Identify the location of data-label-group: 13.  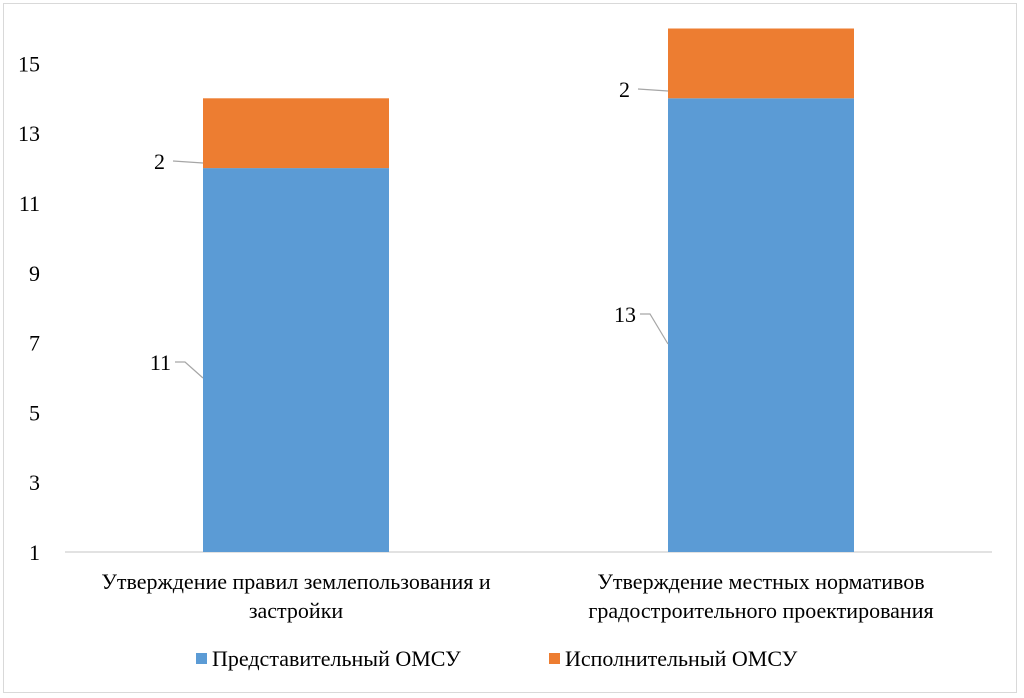
(641, 323).